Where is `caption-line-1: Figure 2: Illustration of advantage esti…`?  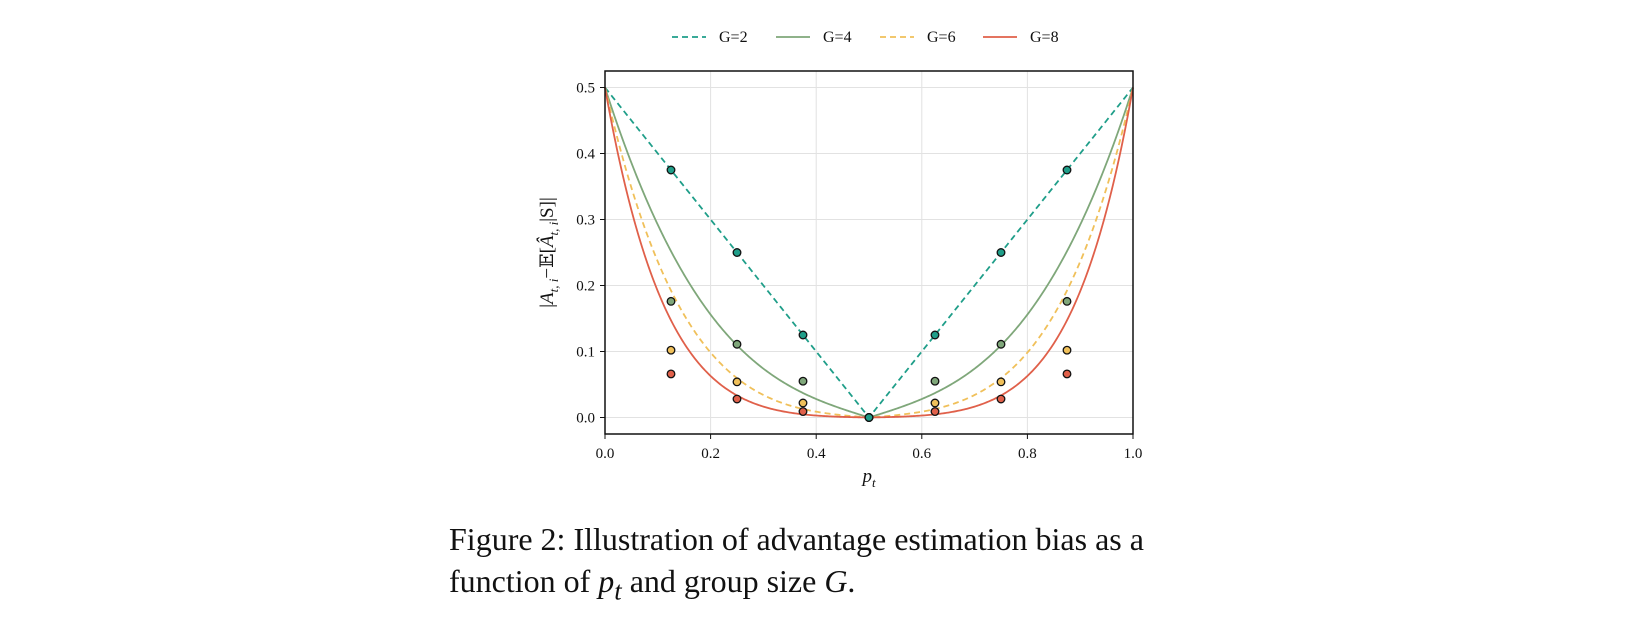 caption-line-1: Figure 2: Illustration of advantage esti… is located at coordinates (796, 539).